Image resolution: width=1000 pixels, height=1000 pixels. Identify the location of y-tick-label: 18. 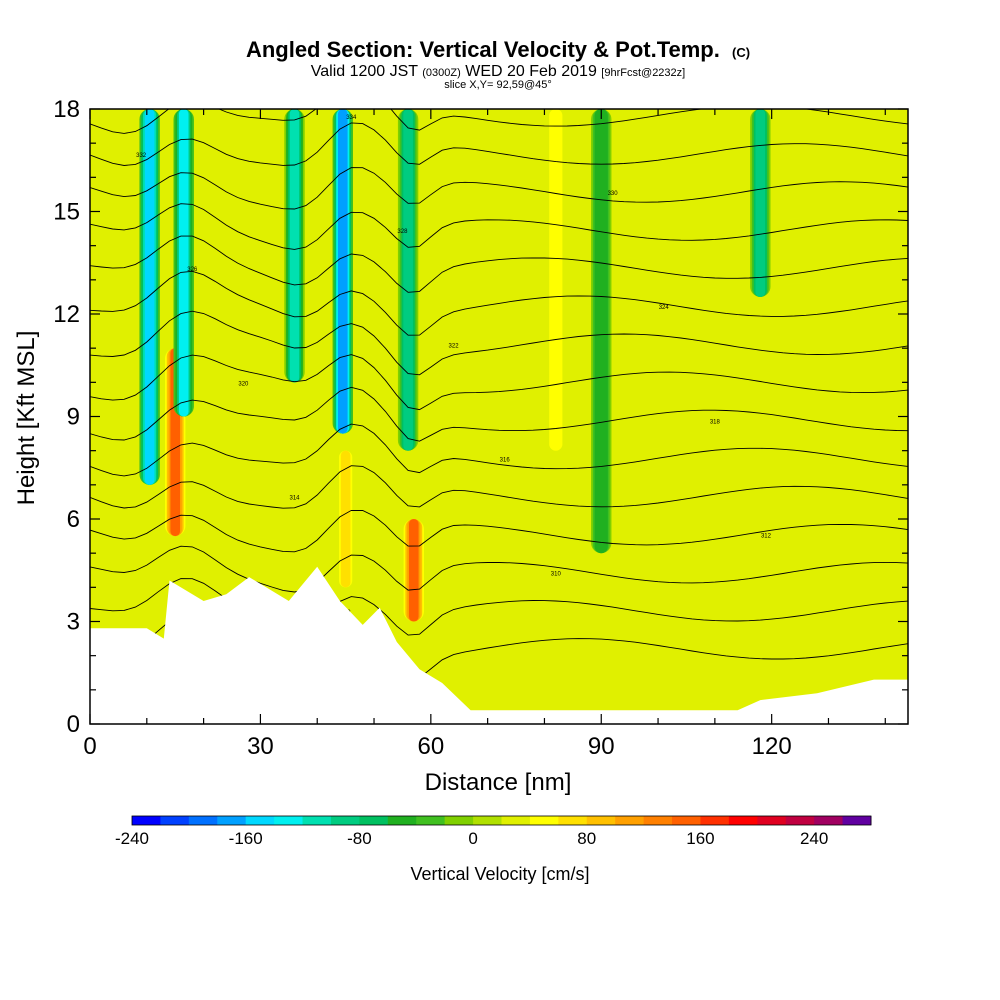
(66, 109).